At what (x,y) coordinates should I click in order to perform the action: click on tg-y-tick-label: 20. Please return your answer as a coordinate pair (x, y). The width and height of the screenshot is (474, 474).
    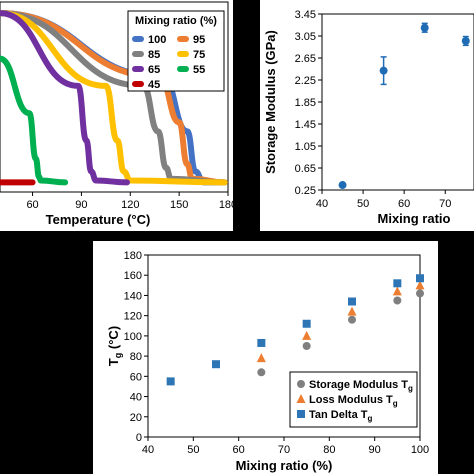
    Looking at the image, I should click on (136, 418).